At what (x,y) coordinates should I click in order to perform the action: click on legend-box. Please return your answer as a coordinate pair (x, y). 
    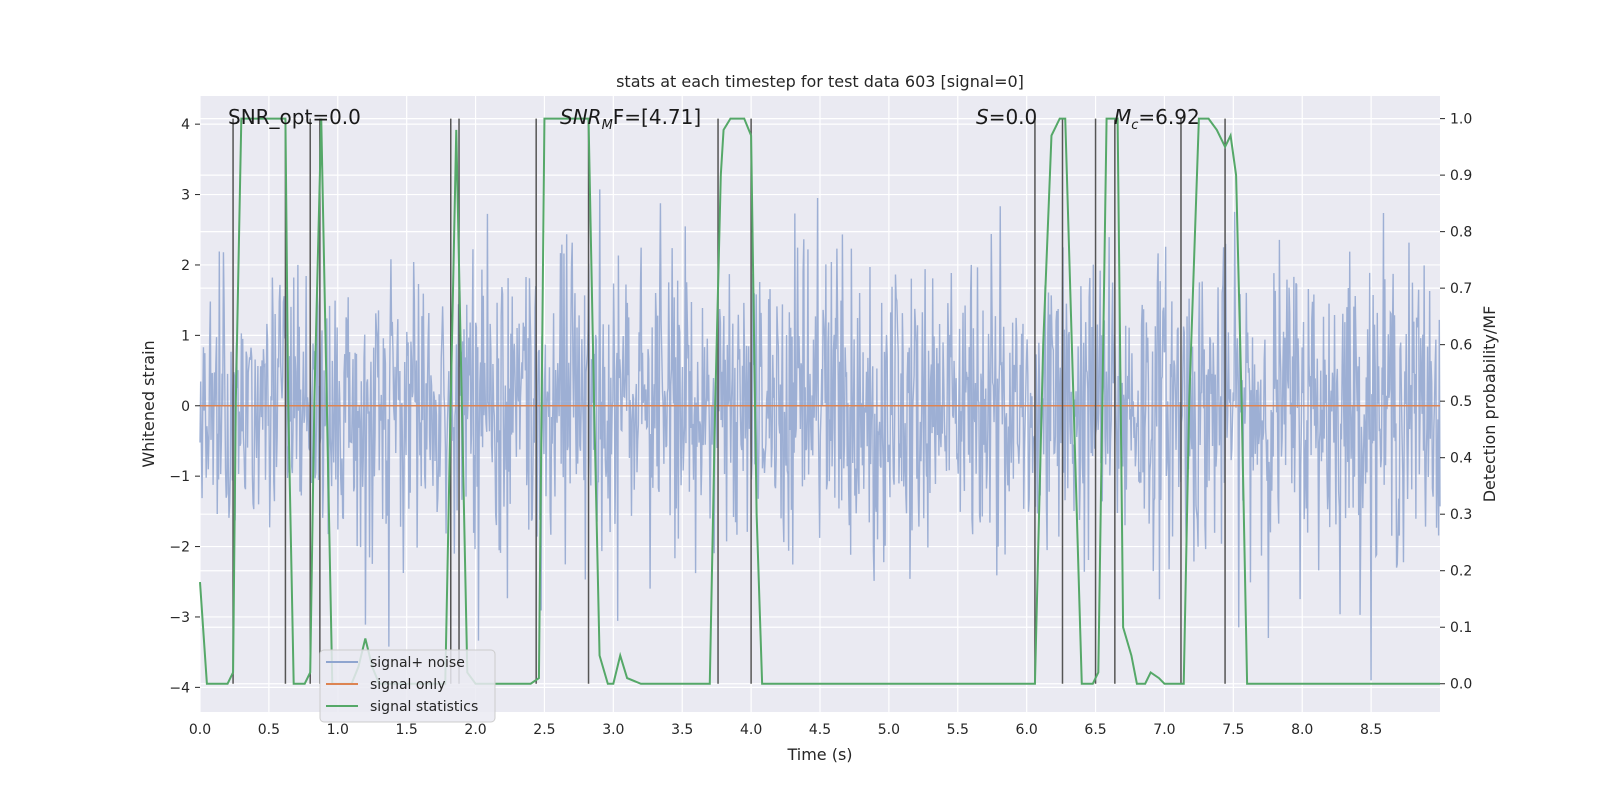
    Looking at the image, I should click on (407, 686).